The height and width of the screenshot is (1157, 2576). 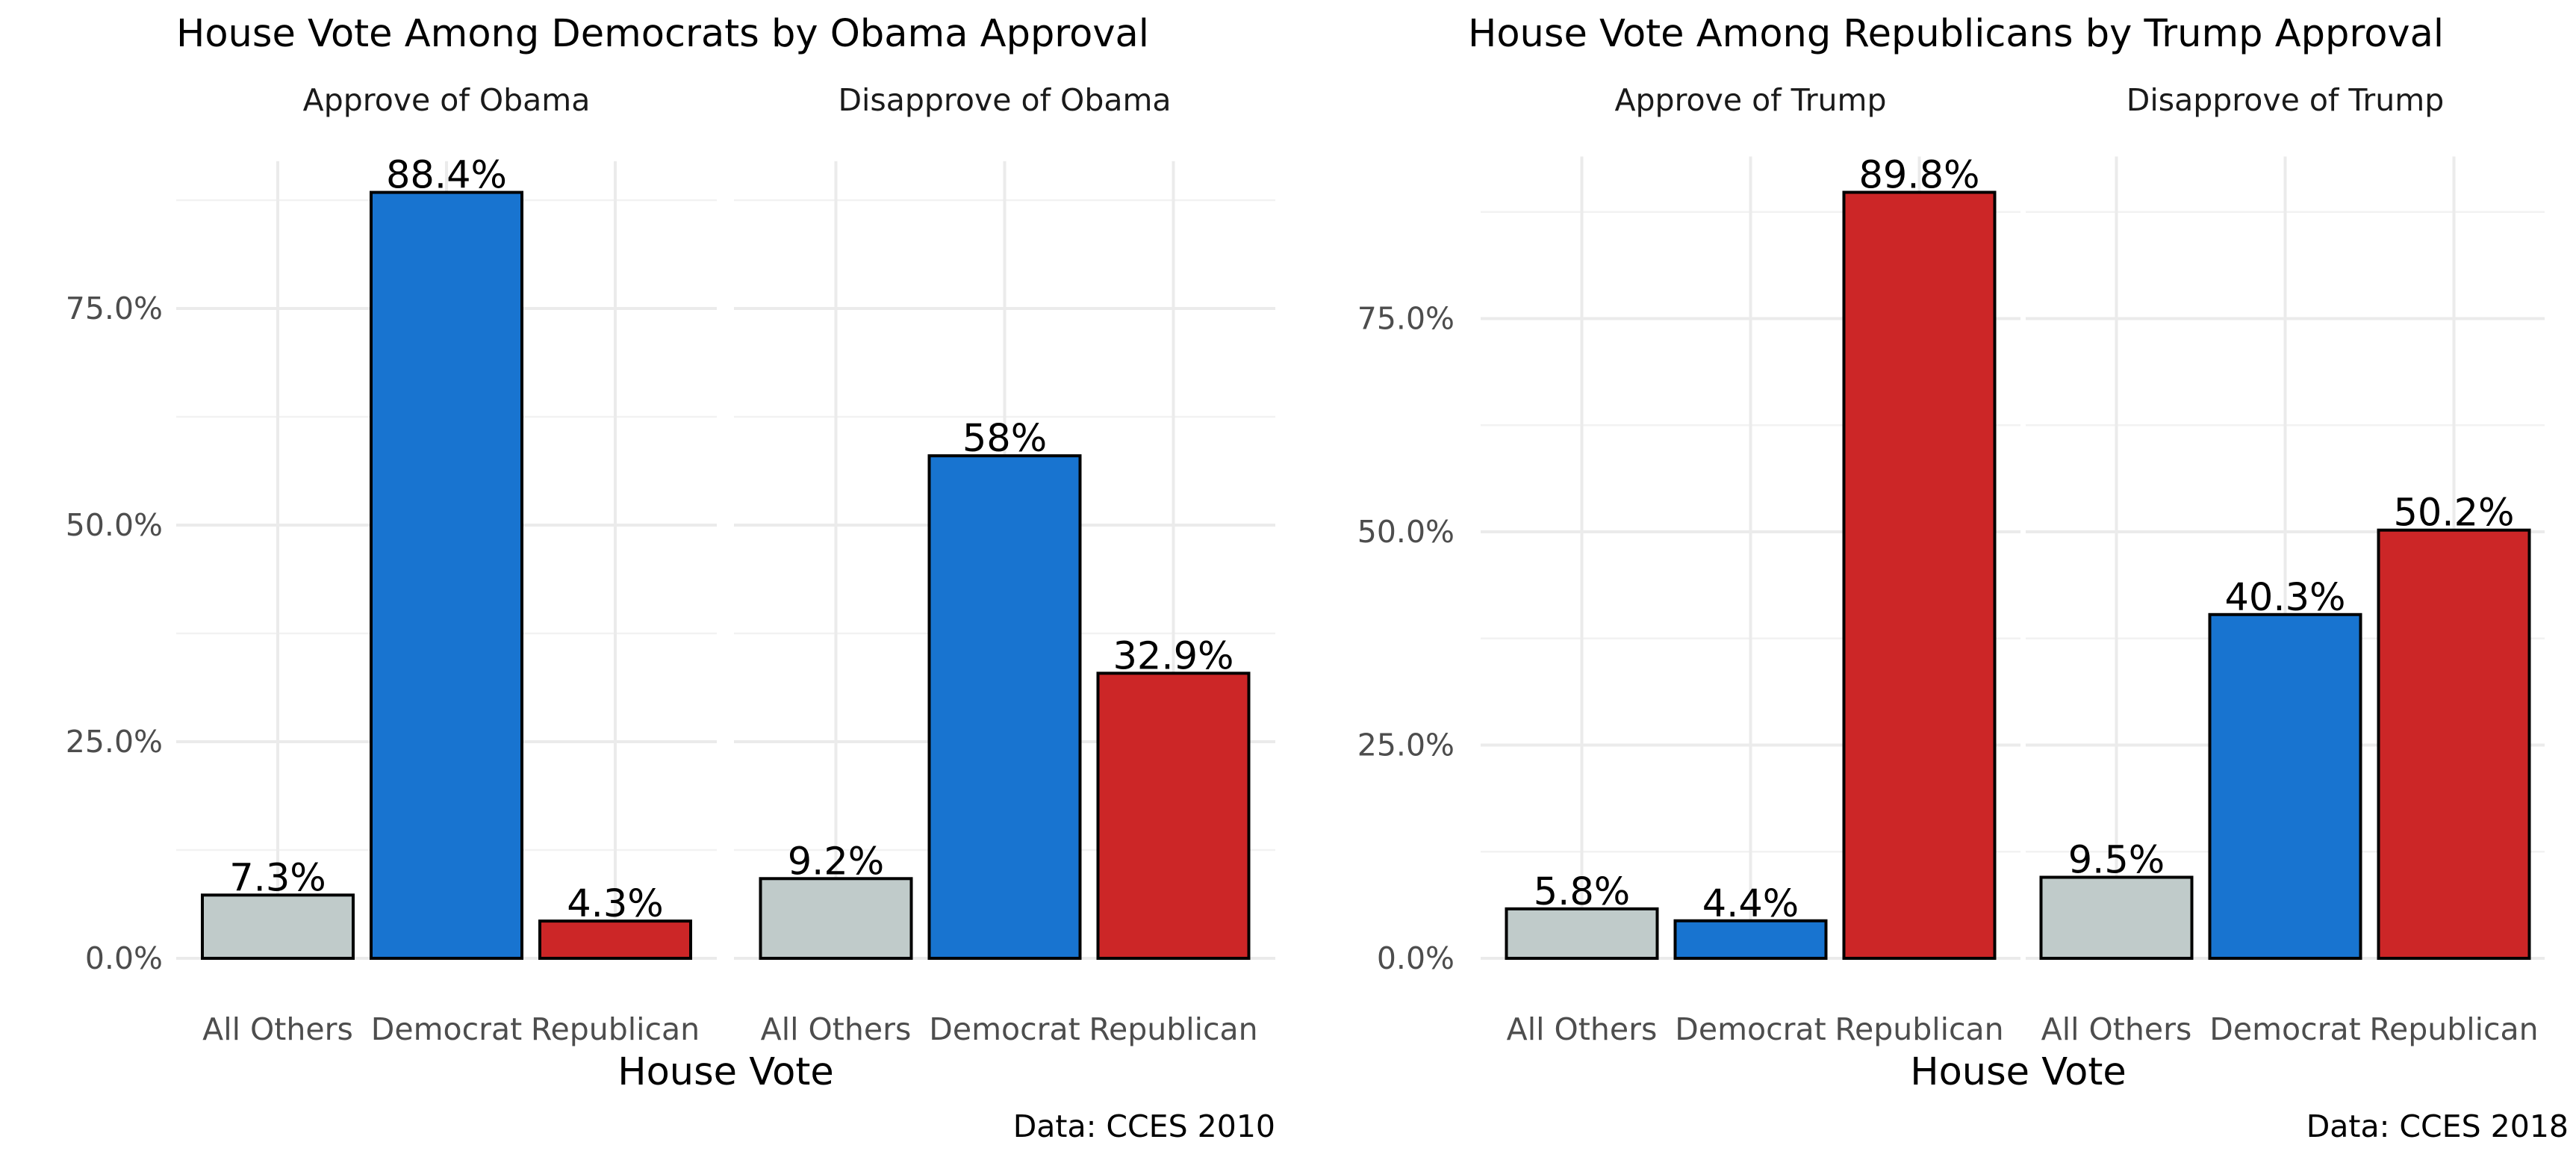 I want to click on y-tick-label-1-2: 50.0%, so click(x=1406, y=532).